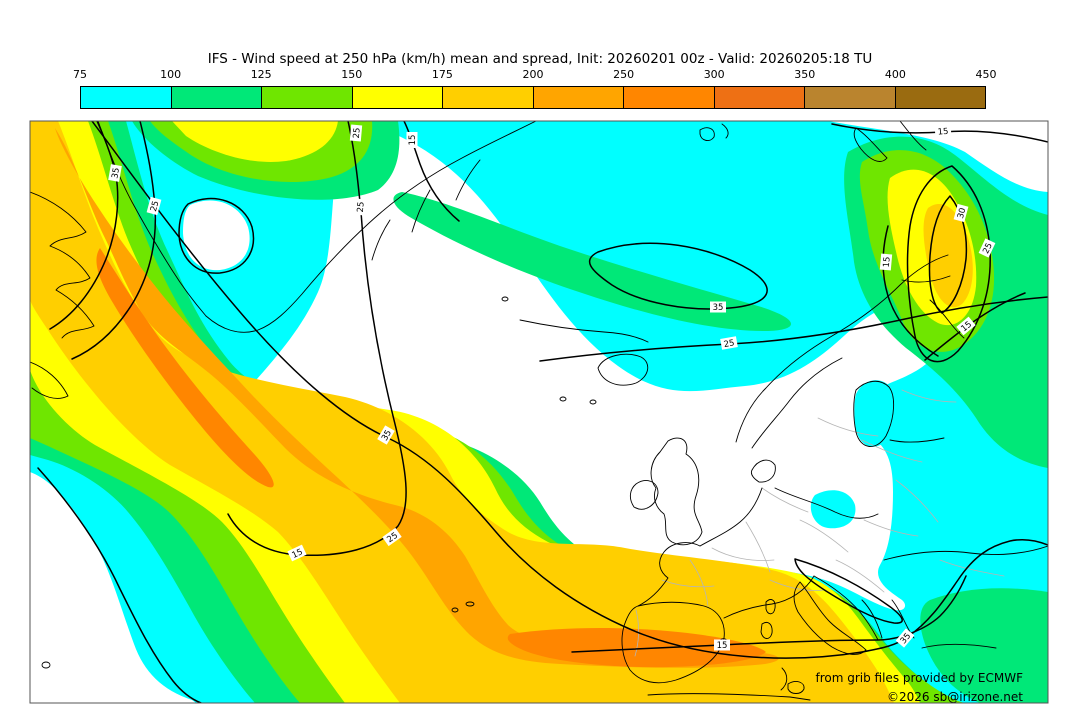 Image resolution: width=1080 pixels, height=718 pixels. What do you see at coordinates (352, 74) in the screenshot?
I see `colorbar-tick-label: 150` at bounding box center [352, 74].